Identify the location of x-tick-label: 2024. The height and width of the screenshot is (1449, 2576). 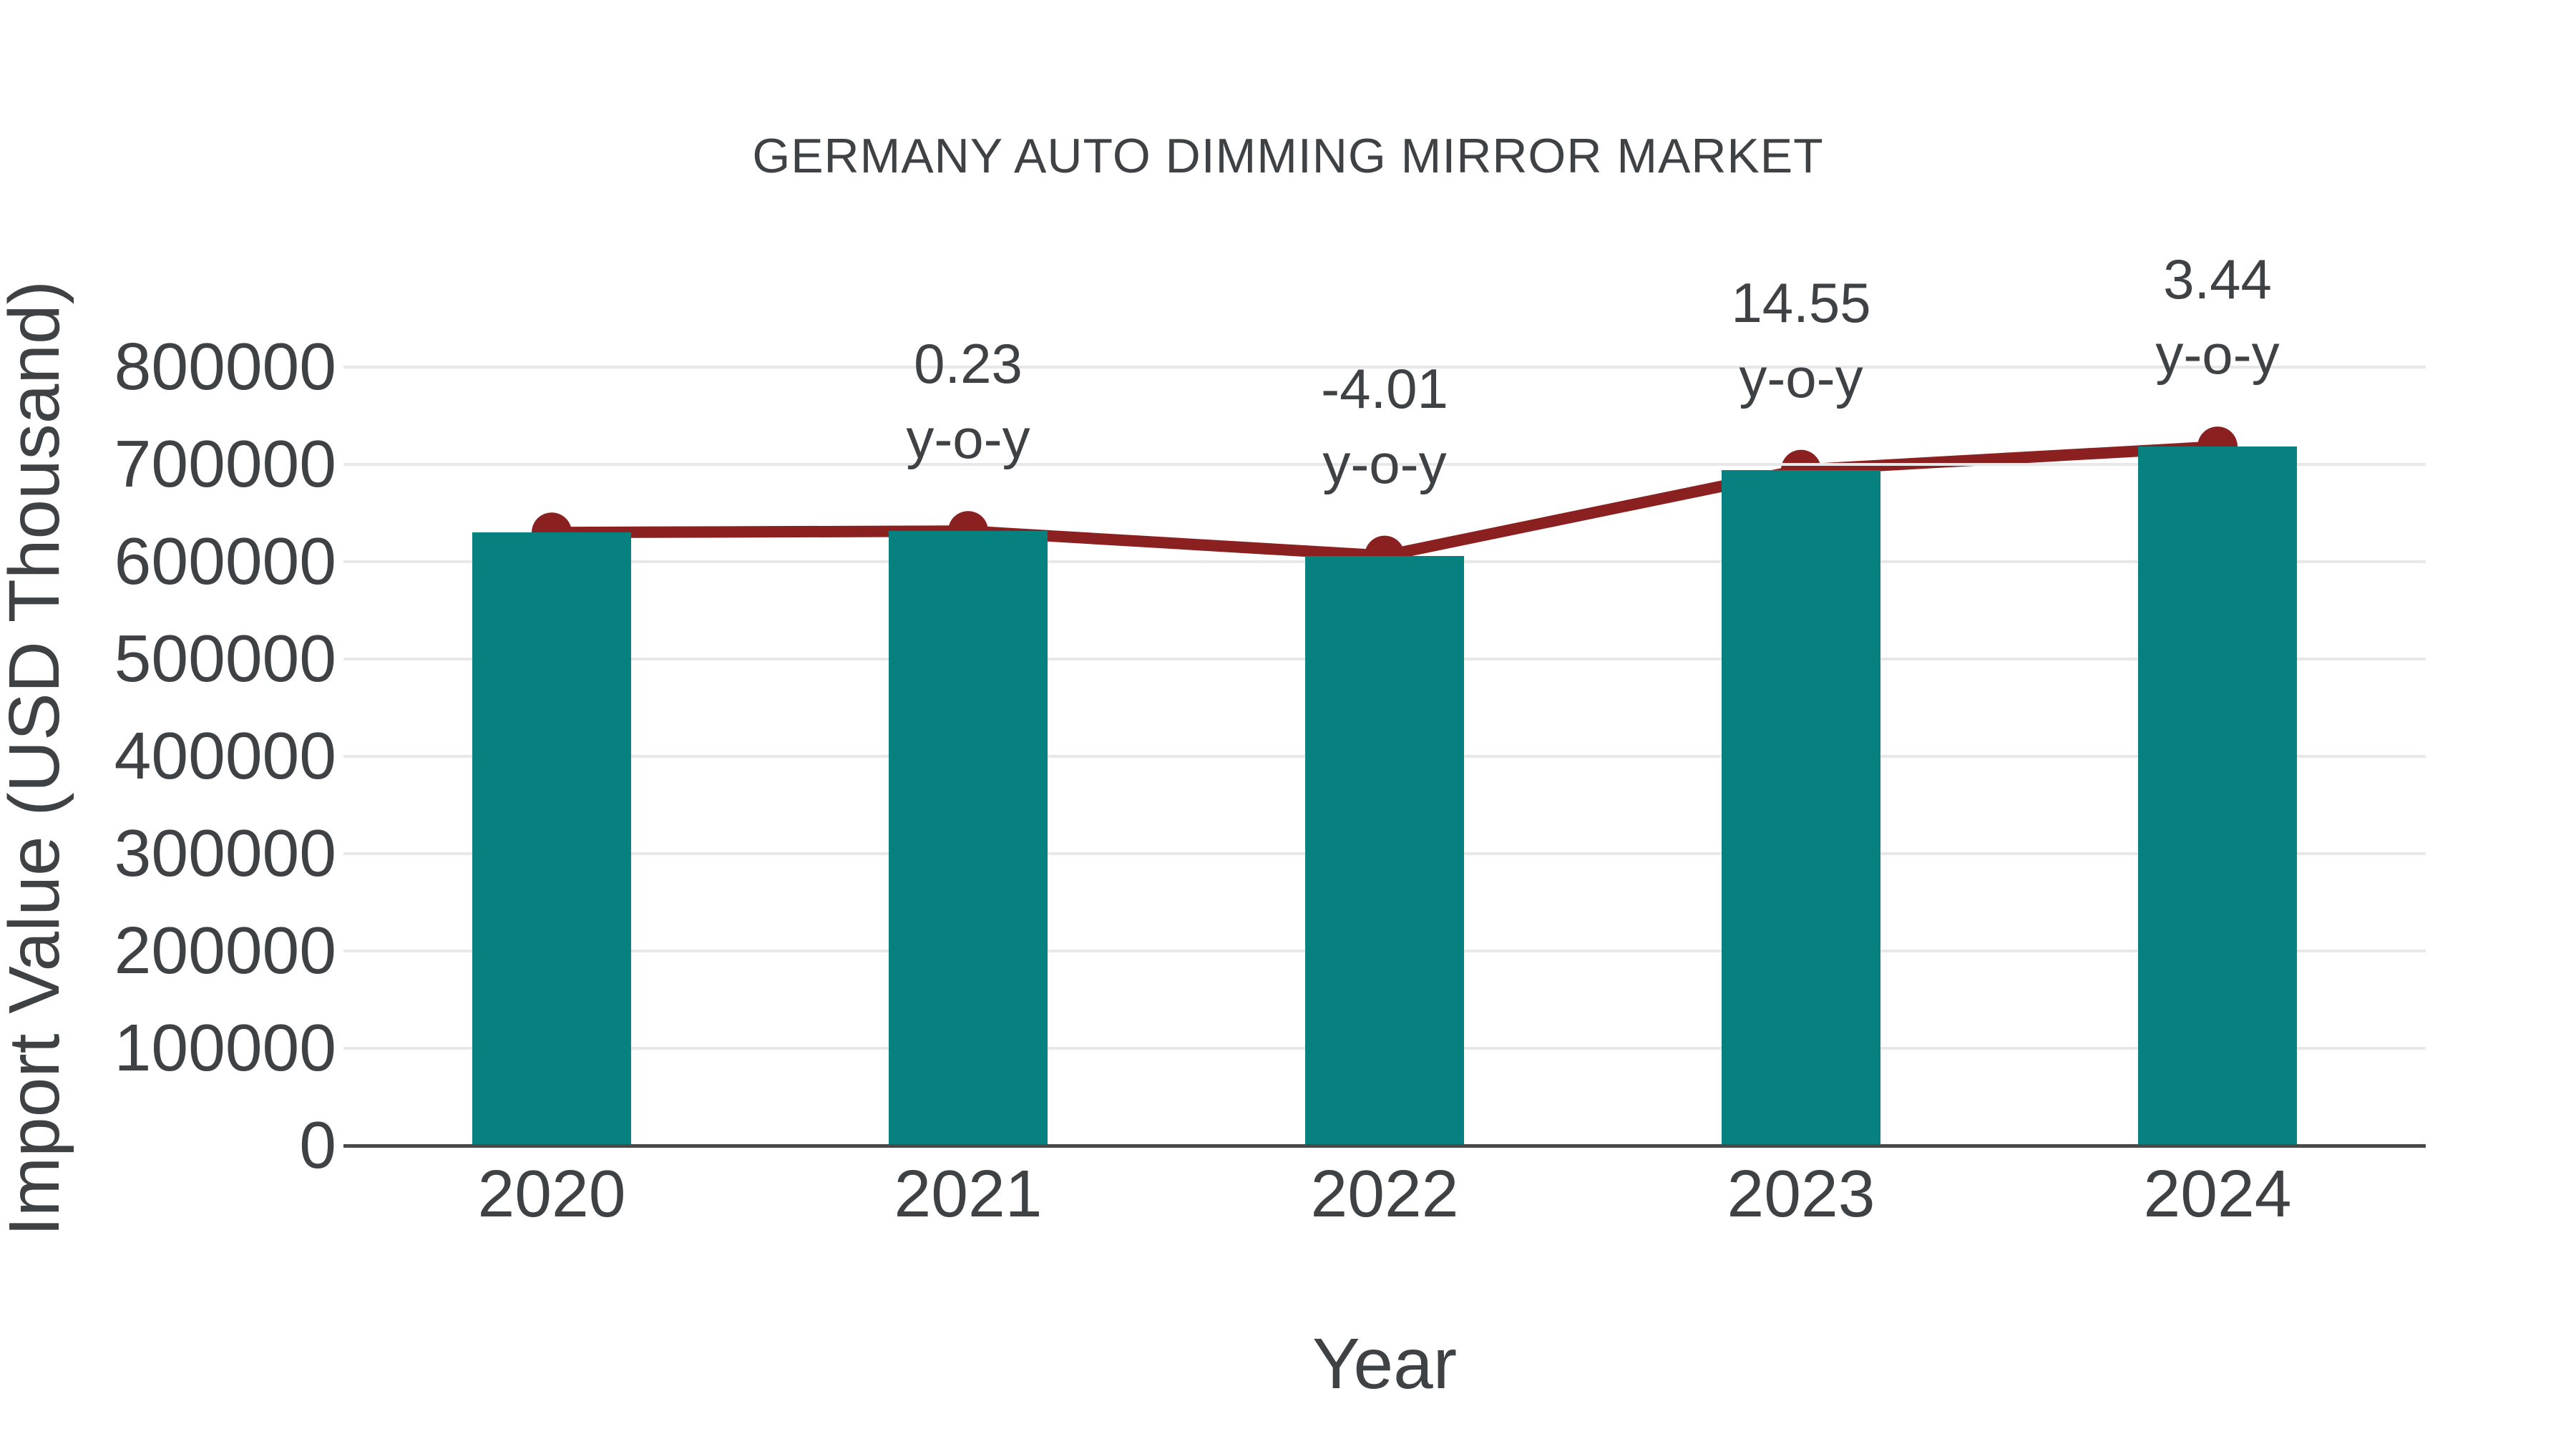
(2217, 1193).